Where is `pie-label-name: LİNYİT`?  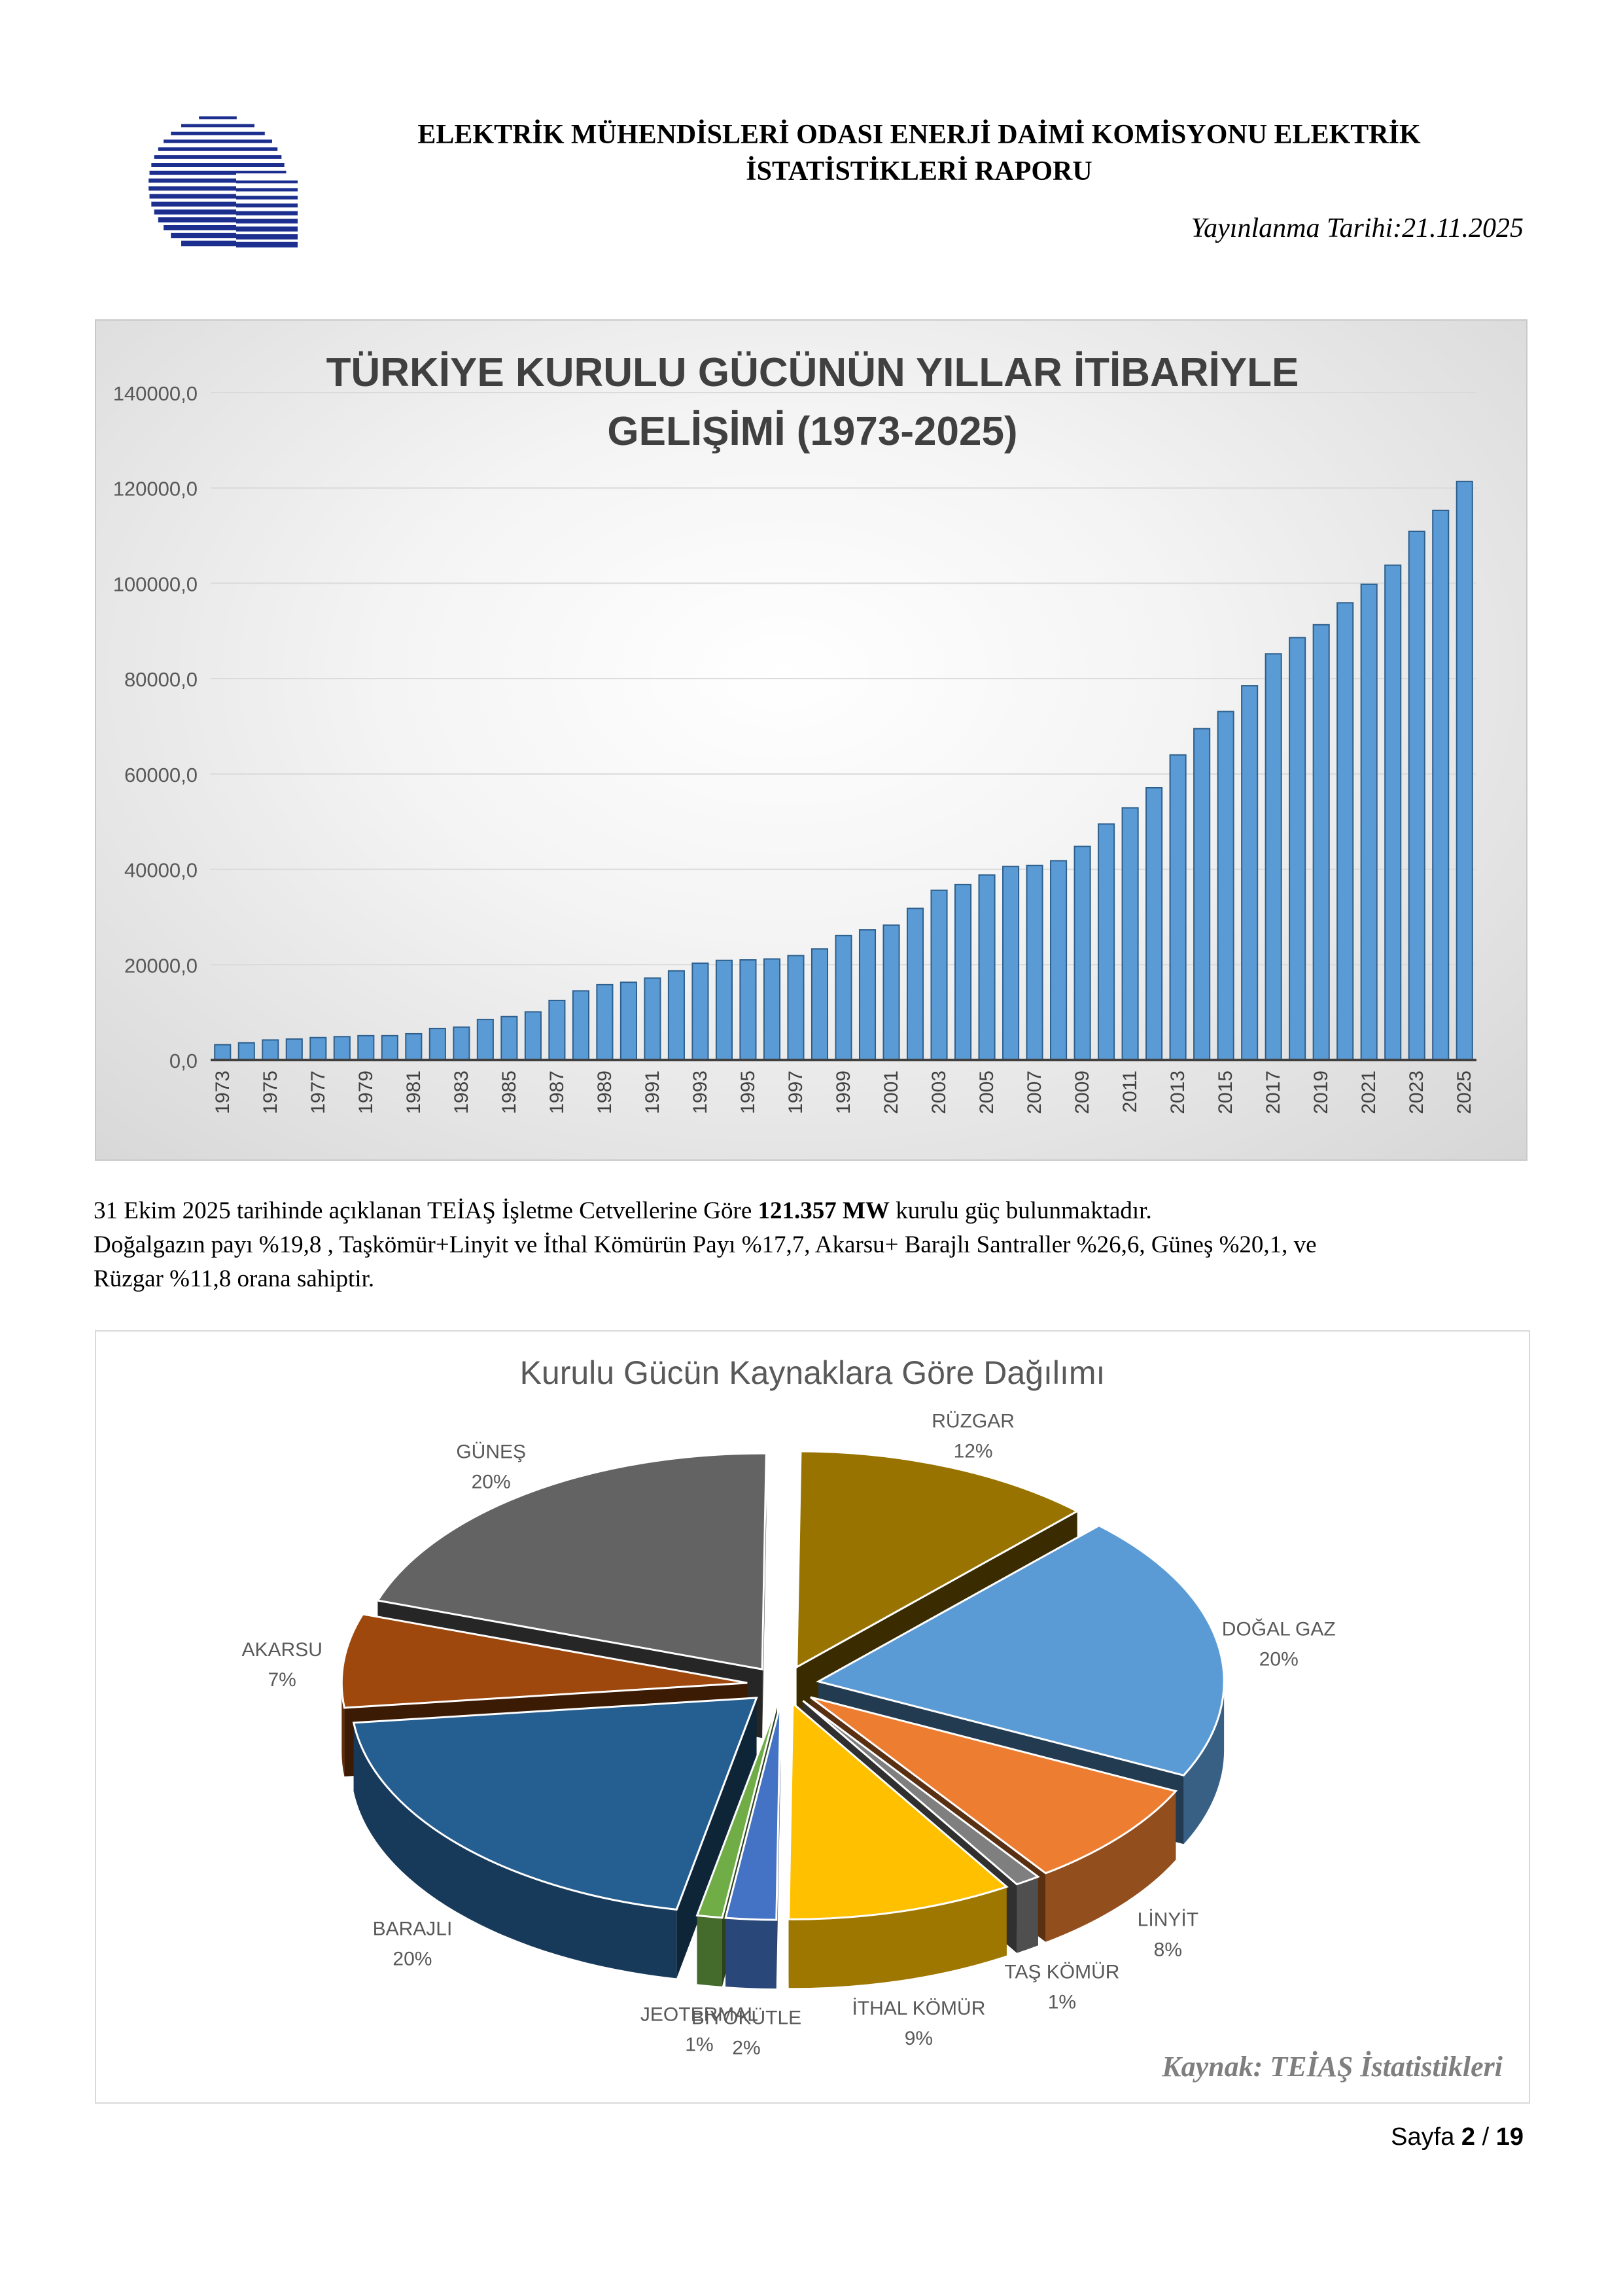
pie-label-name: LİNYİT is located at coordinates (1168, 1920).